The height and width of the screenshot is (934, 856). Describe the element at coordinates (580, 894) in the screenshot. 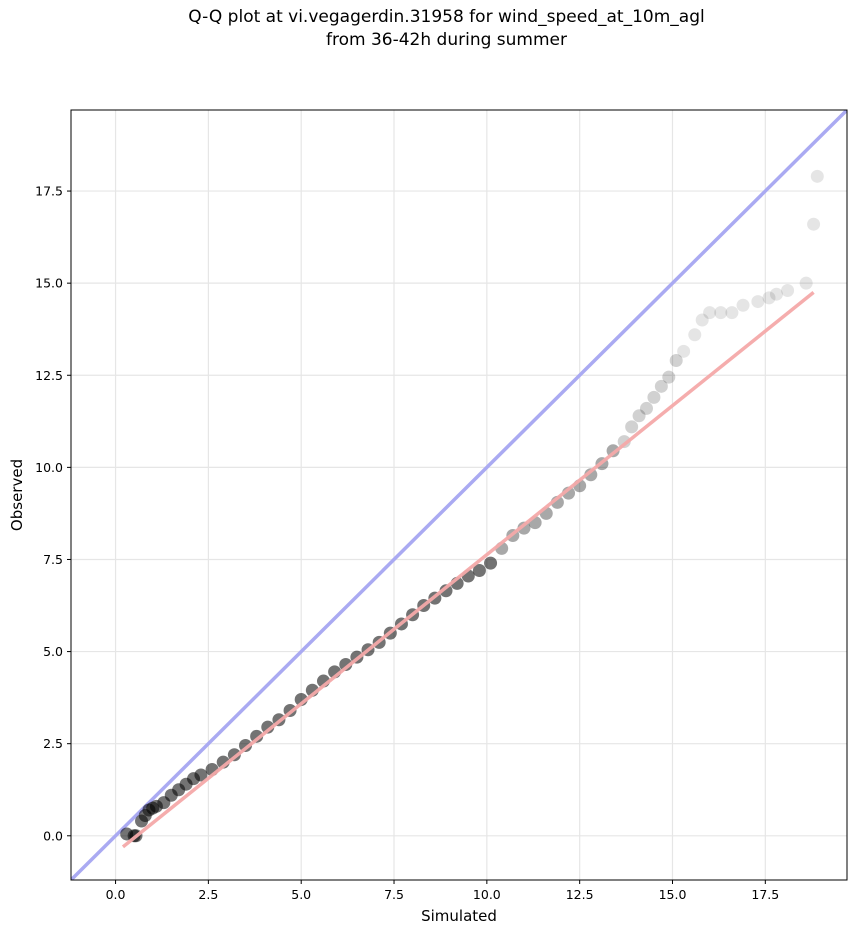

I see `x-tick-label: 12.5` at that location.